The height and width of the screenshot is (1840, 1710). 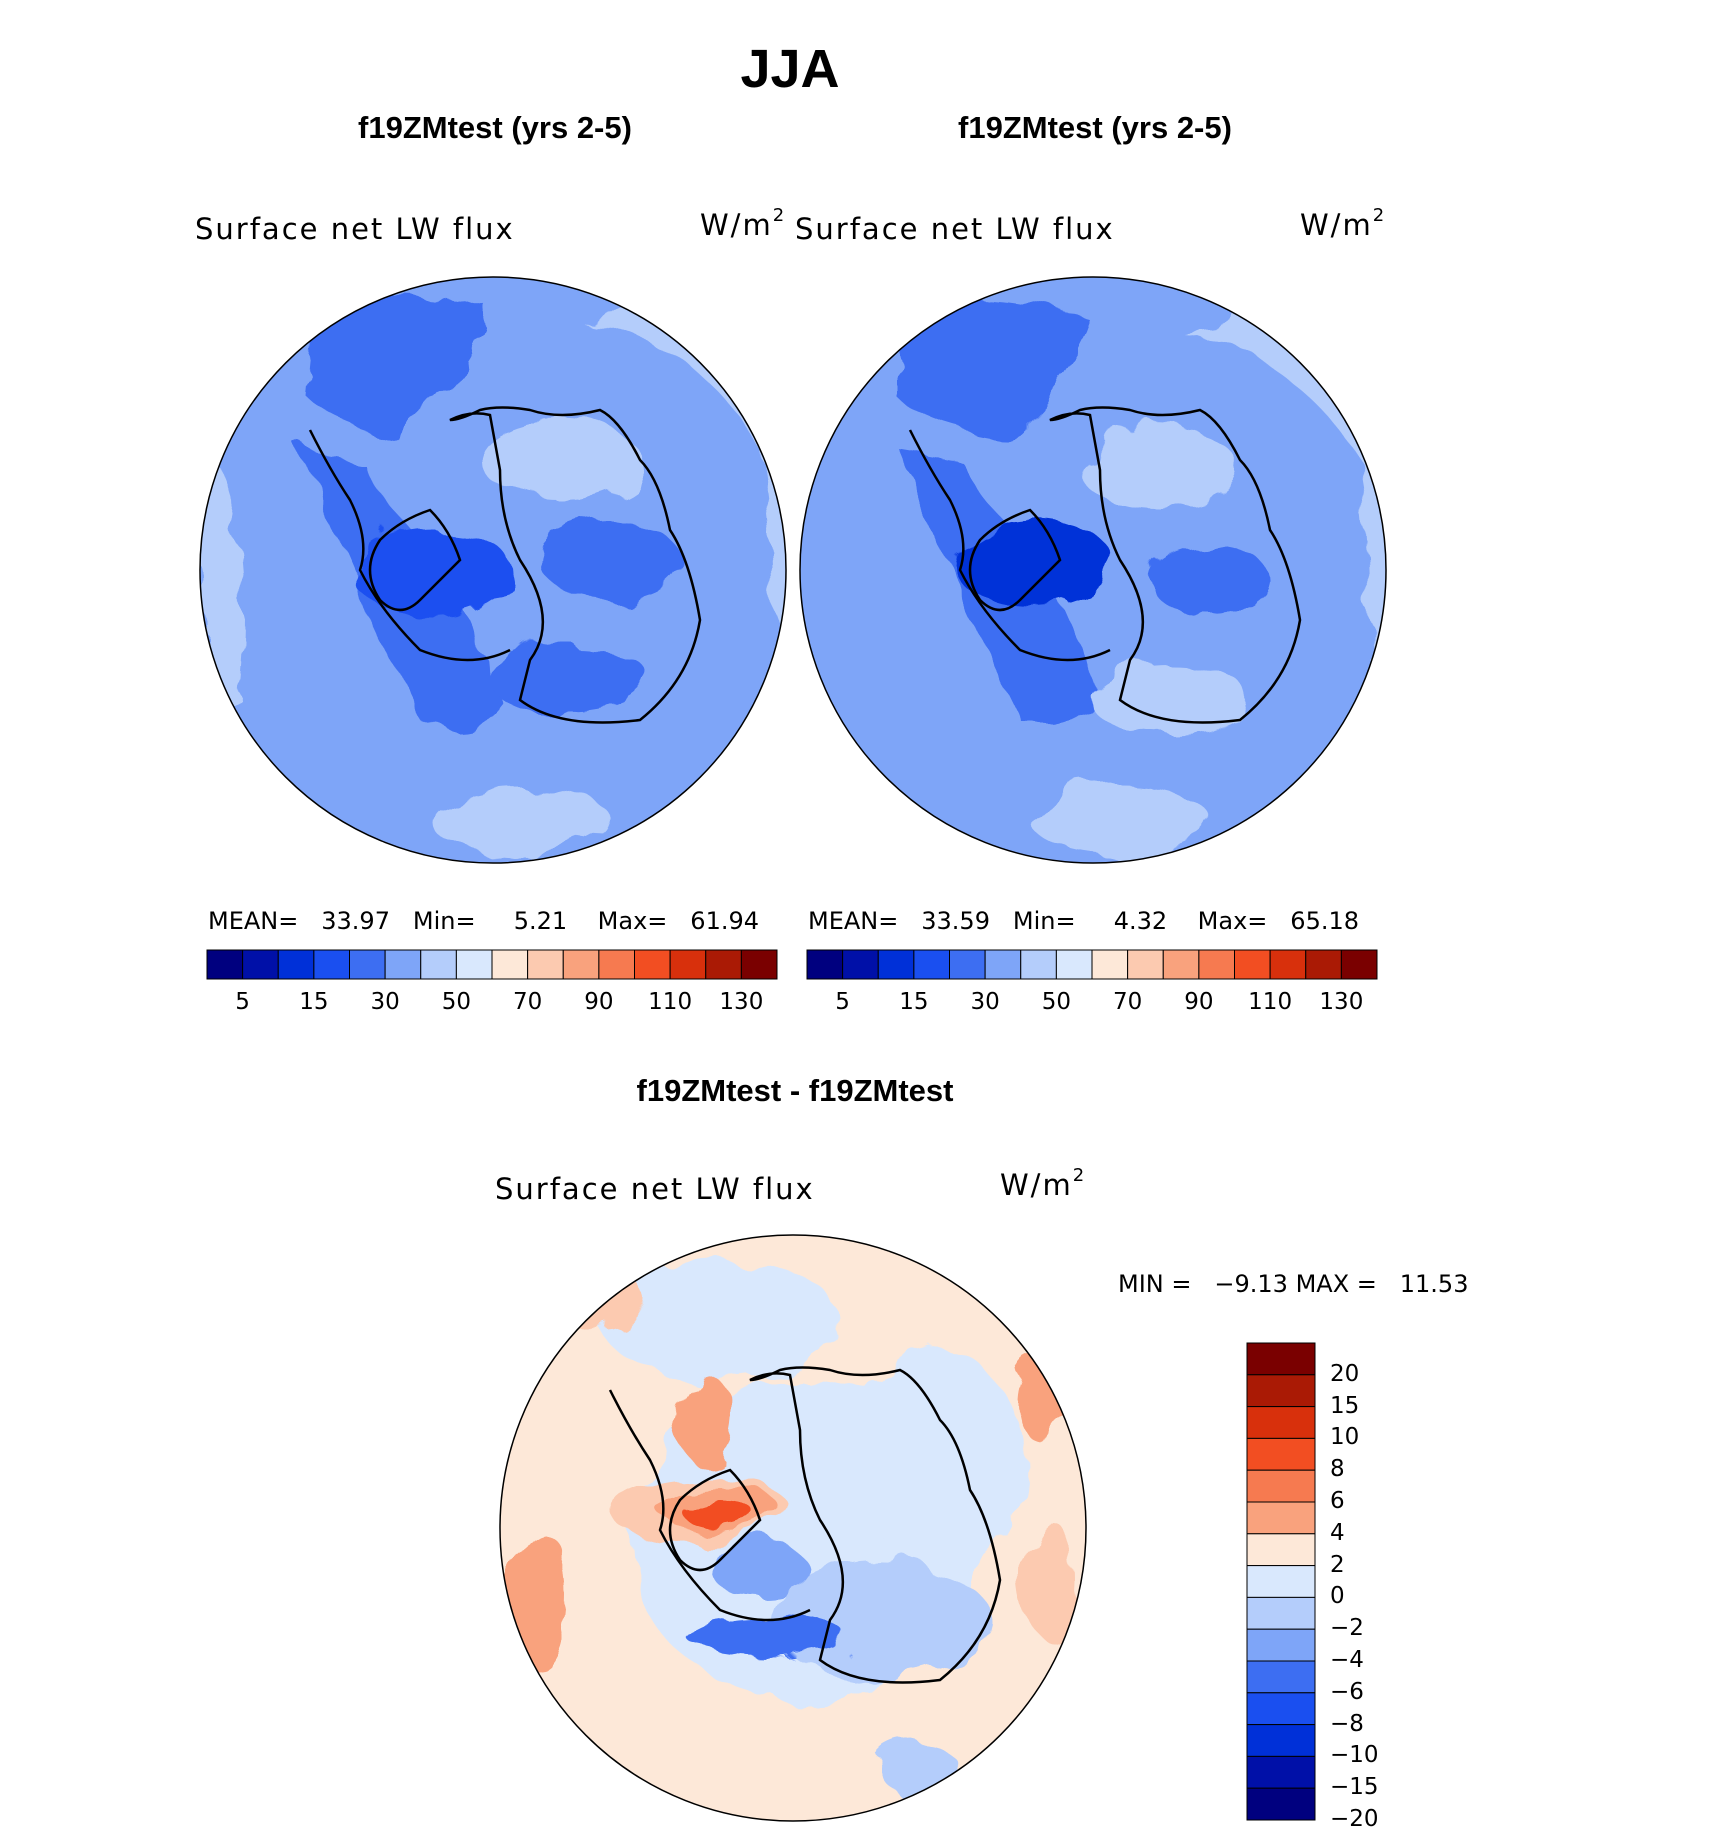 I want to click on colorbar-tick-label: 10, so click(x=1345, y=1437).